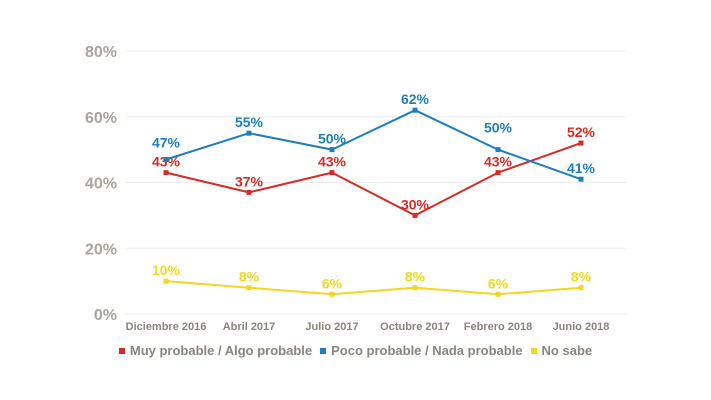 The height and width of the screenshot is (400, 711). I want to click on data-label: 41%, so click(581, 168).